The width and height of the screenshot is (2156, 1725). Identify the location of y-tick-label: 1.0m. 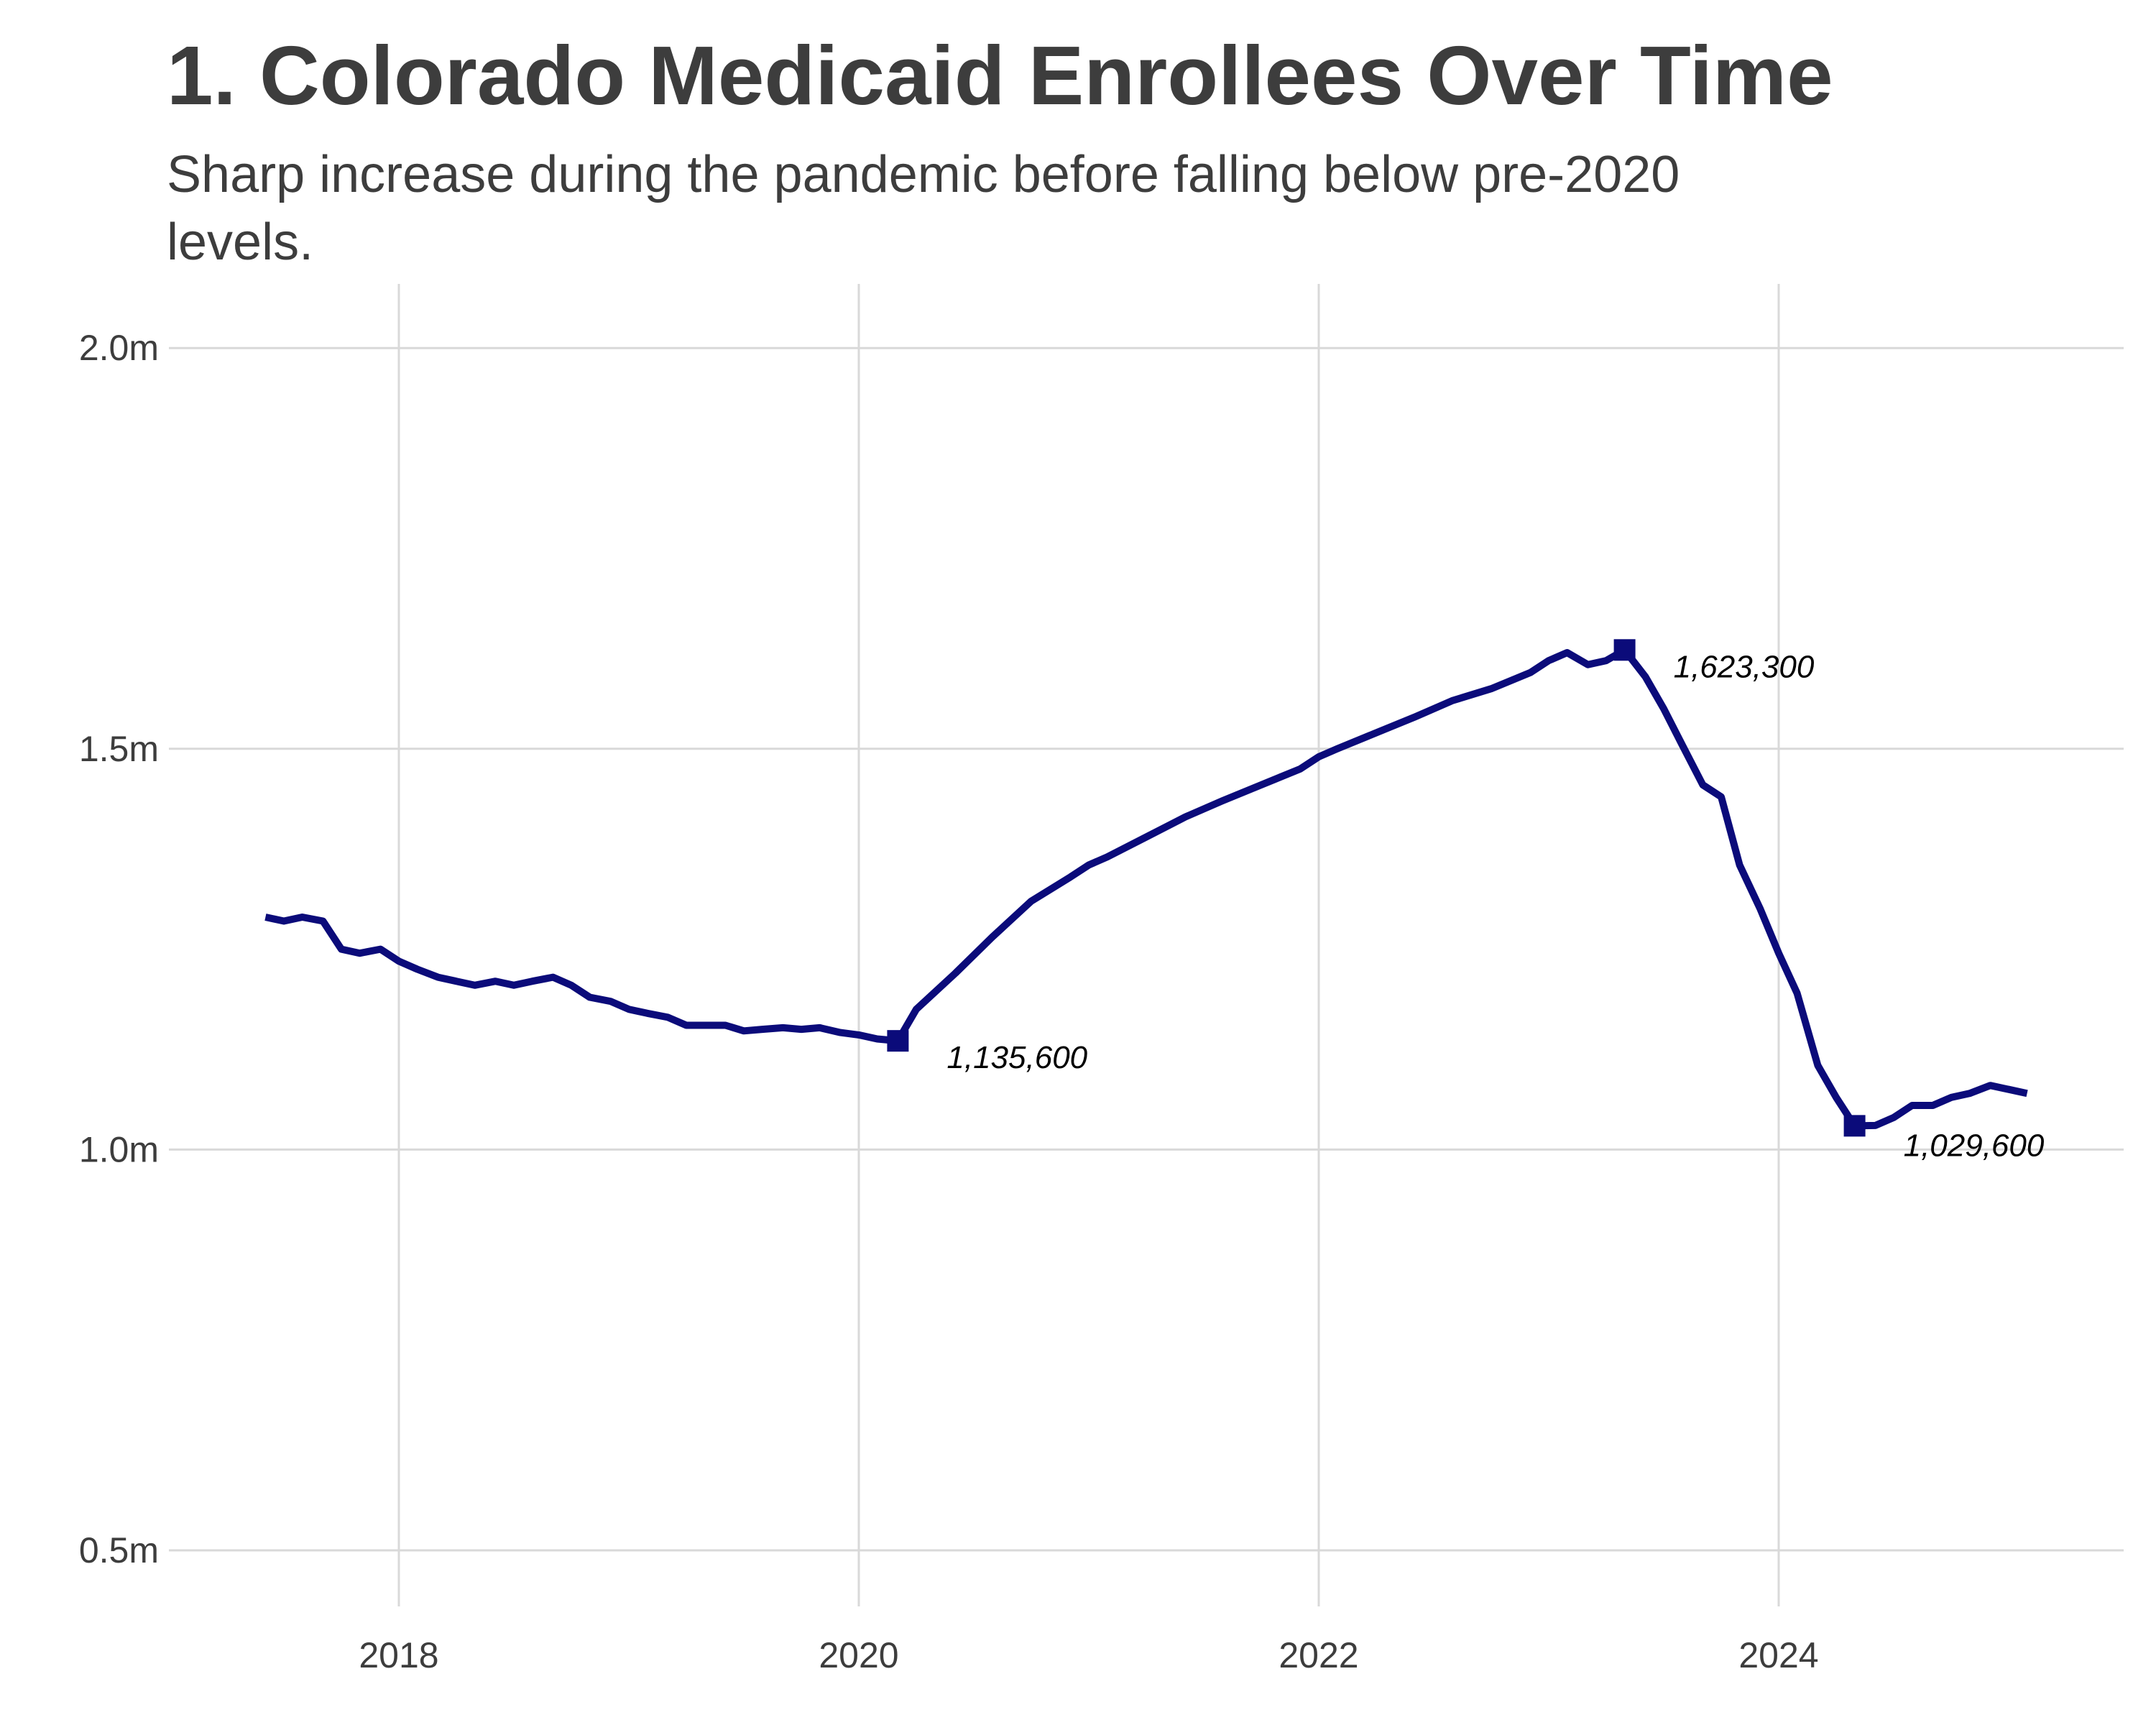
(119, 1149).